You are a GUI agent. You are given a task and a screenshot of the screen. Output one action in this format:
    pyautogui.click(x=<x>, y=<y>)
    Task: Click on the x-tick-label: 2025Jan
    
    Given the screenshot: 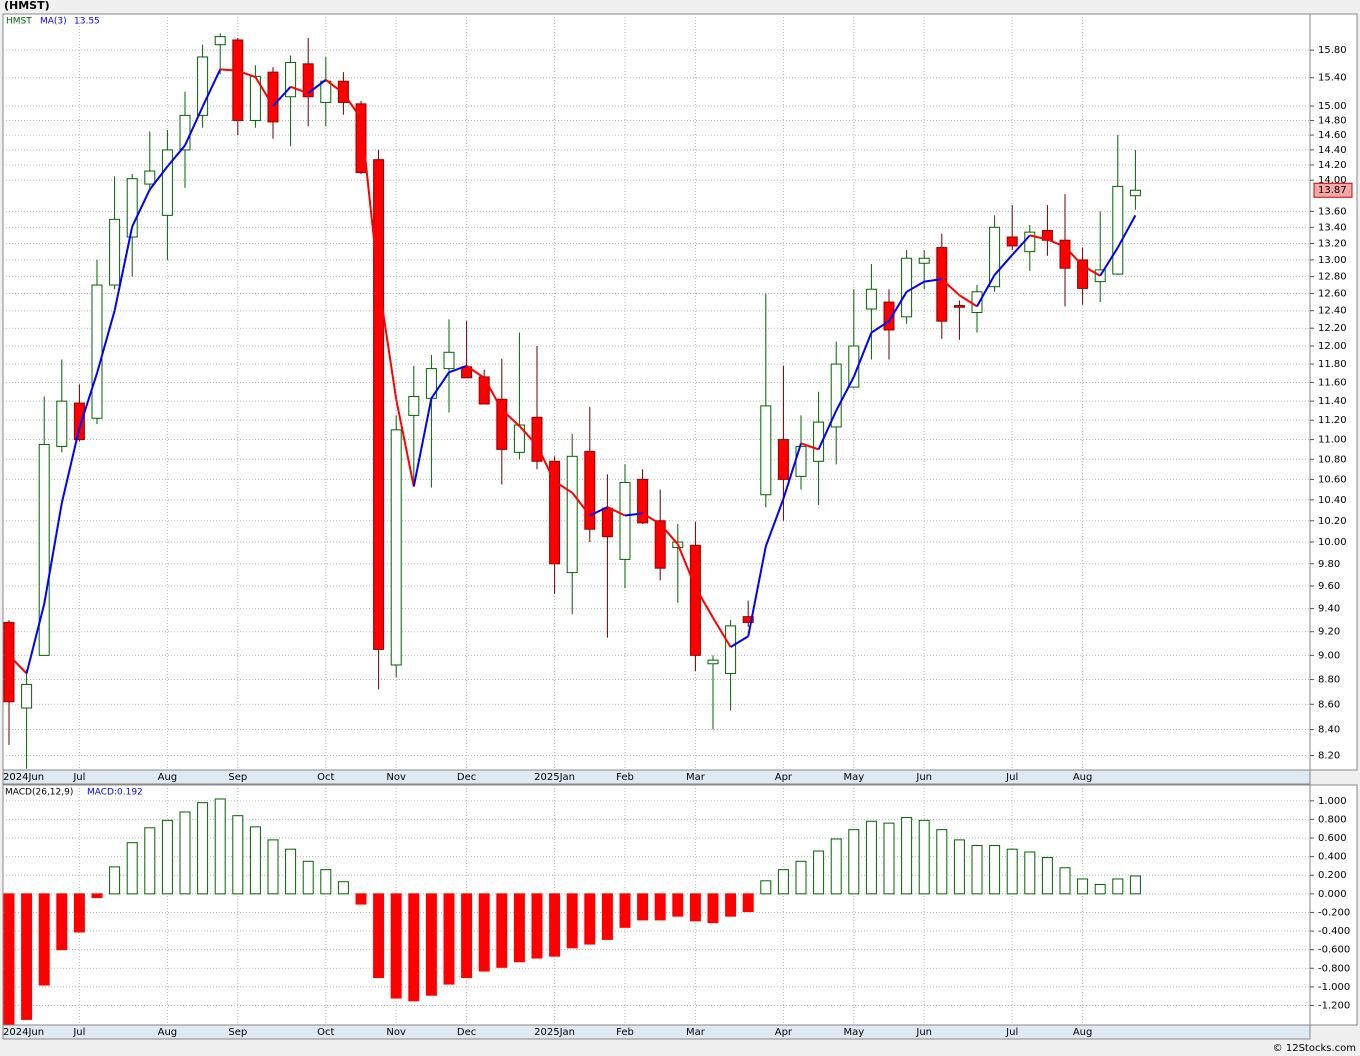 What is the action you would take?
    pyautogui.click(x=554, y=1032)
    